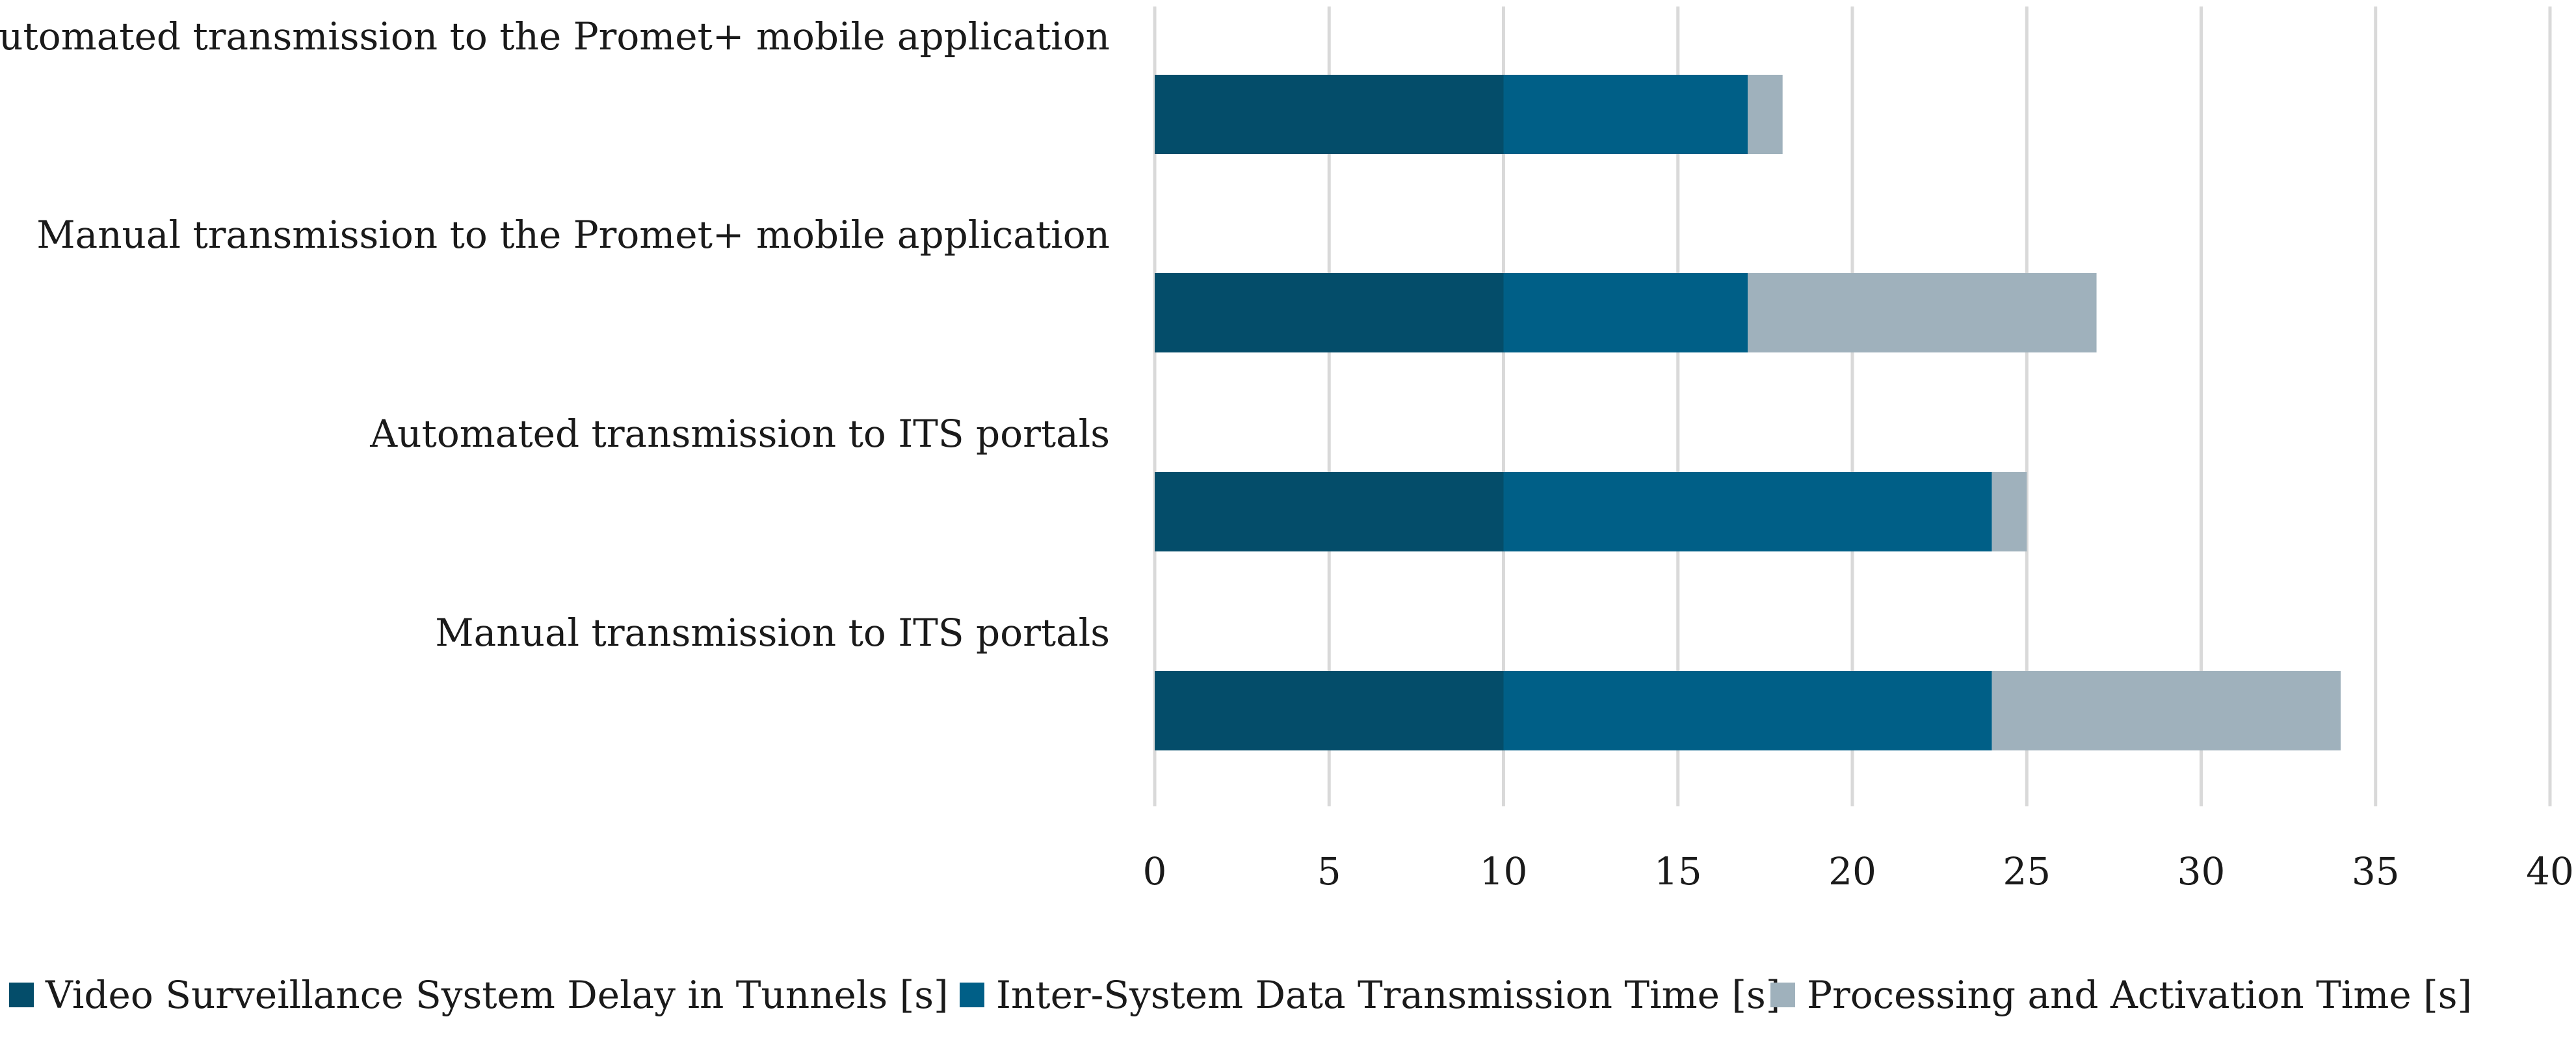 This screenshot has width=2576, height=1045. I want to click on legend-item-2: Processing and Activation Time [s], so click(2121, 995).